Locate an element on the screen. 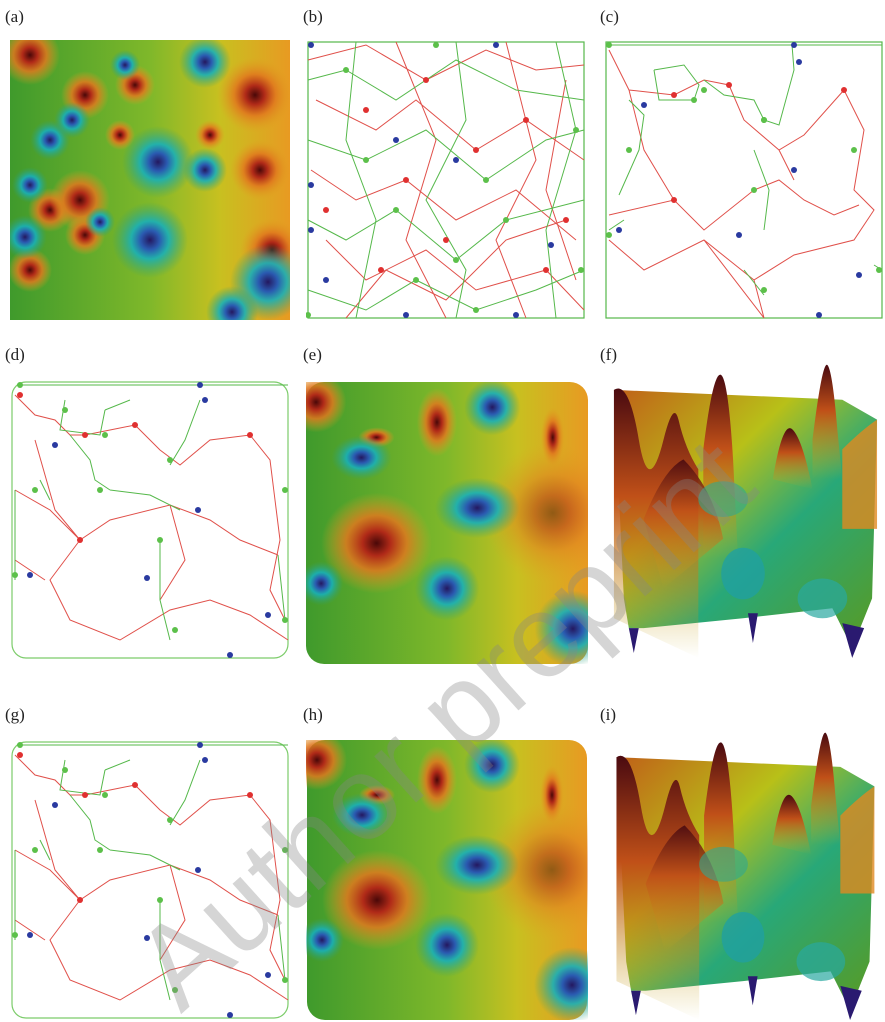 This screenshot has height=1022, width=885. panel-g: (g) is located at coordinates (147, 862).